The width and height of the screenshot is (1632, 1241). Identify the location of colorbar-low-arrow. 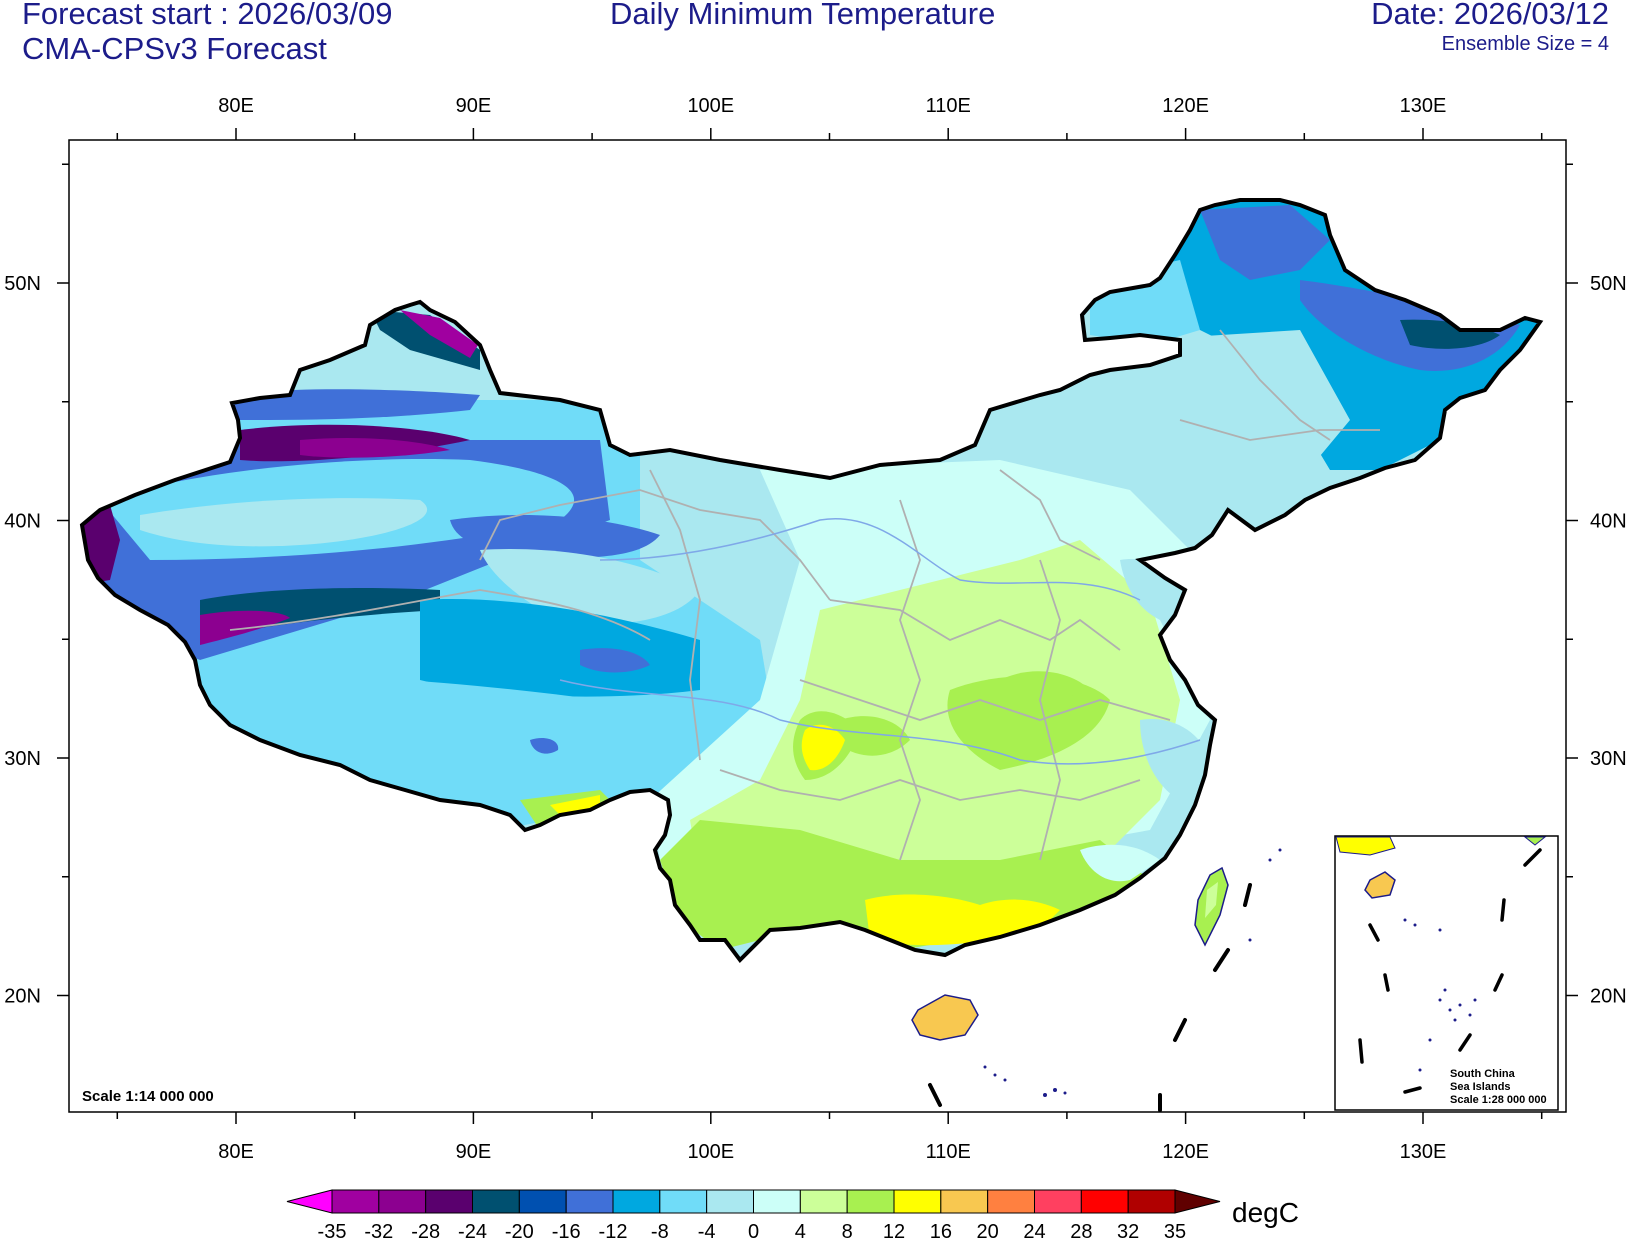
(309, 1201).